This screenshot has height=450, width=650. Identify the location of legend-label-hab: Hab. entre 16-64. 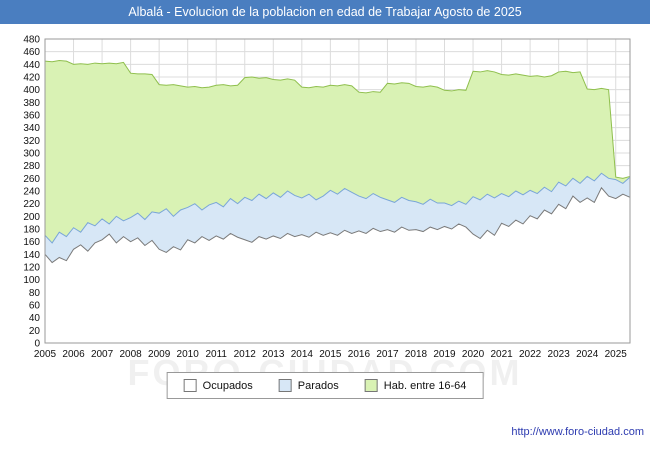
(425, 385).